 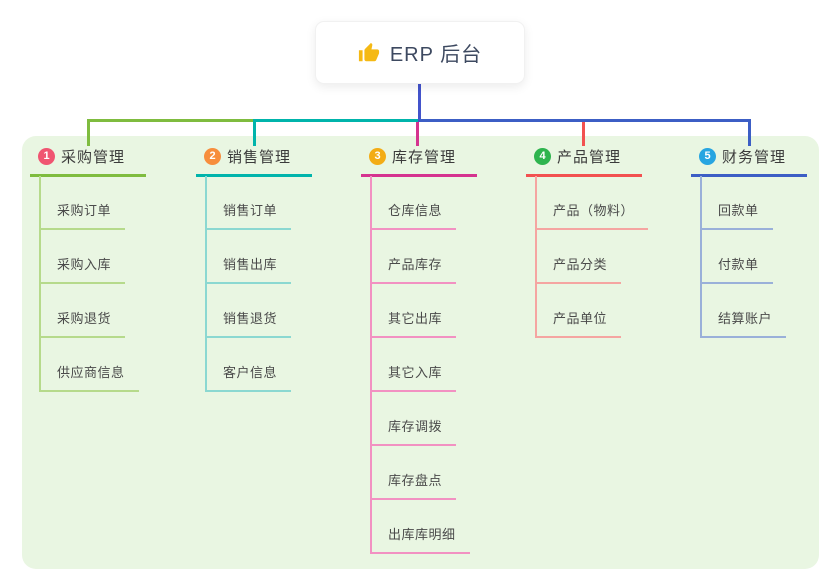 I want to click on child-node: 销售出库, so click(x=248, y=268).